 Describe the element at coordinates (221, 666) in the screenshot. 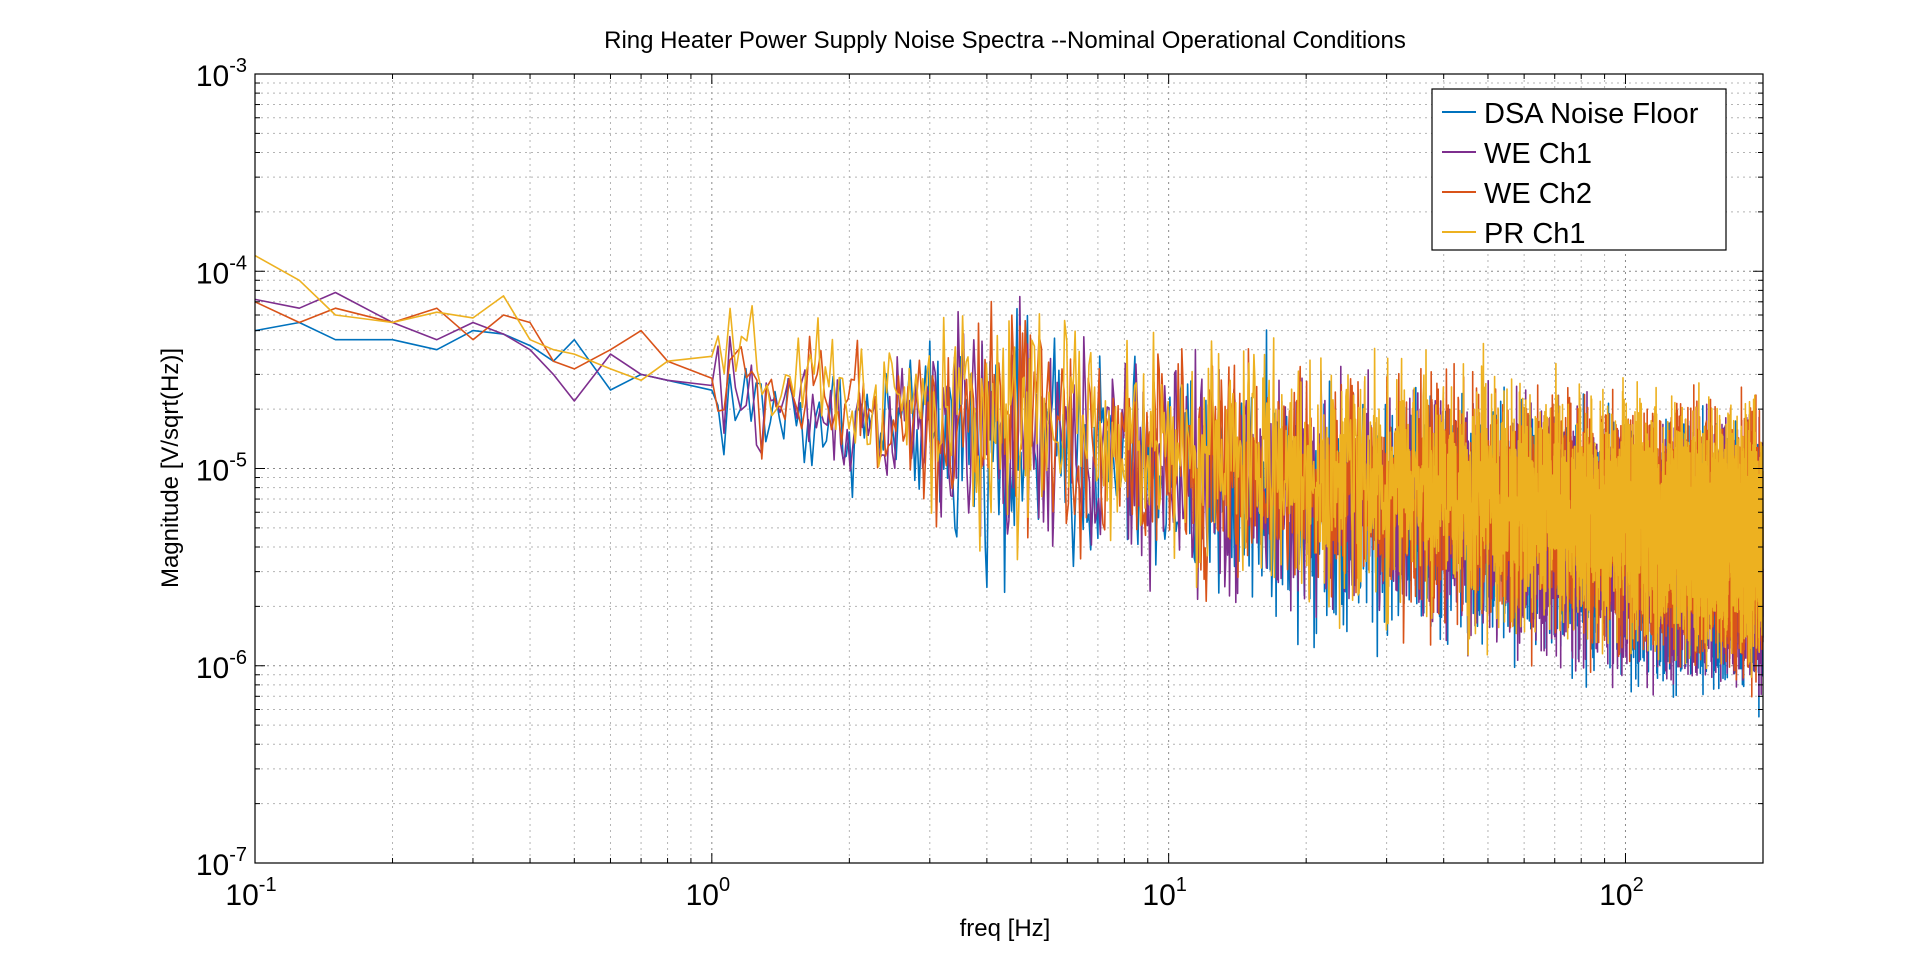

I see `y-tick-label: 10⁻⁶` at that location.